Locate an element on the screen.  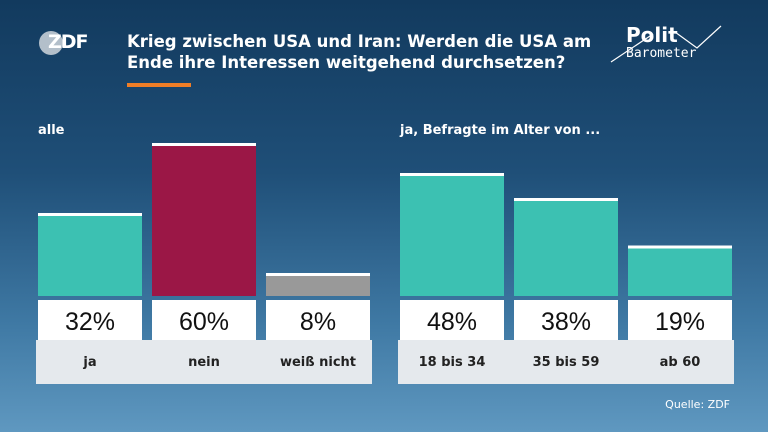
data-label: 48% is located at coordinates (452, 322).